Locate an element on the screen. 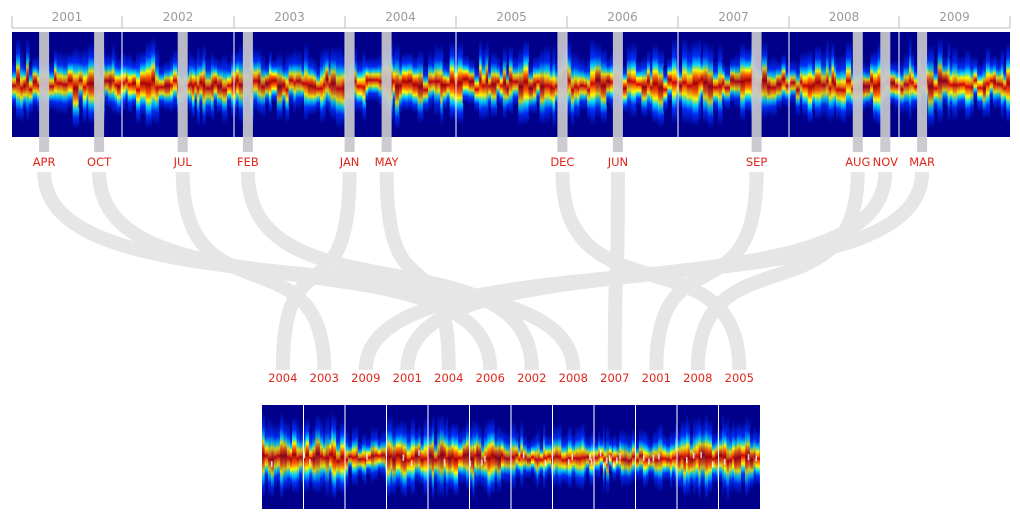  selected-month-year-label: 2008 is located at coordinates (697, 378).